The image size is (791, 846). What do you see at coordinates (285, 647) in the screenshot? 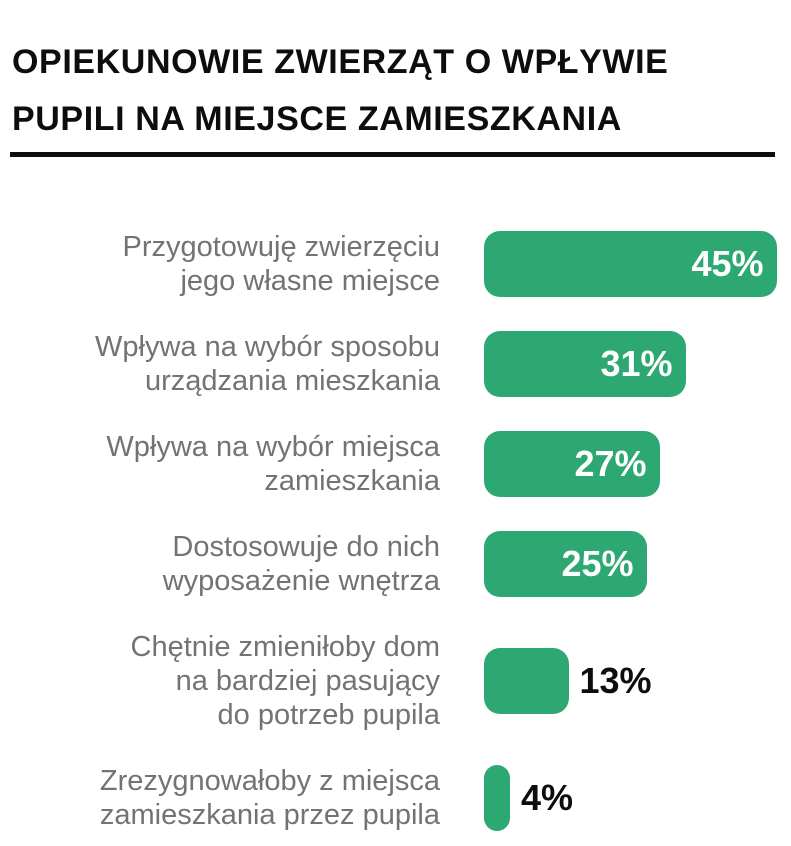
I see `category-label-line: Chętnie zmieniłoby dom` at bounding box center [285, 647].